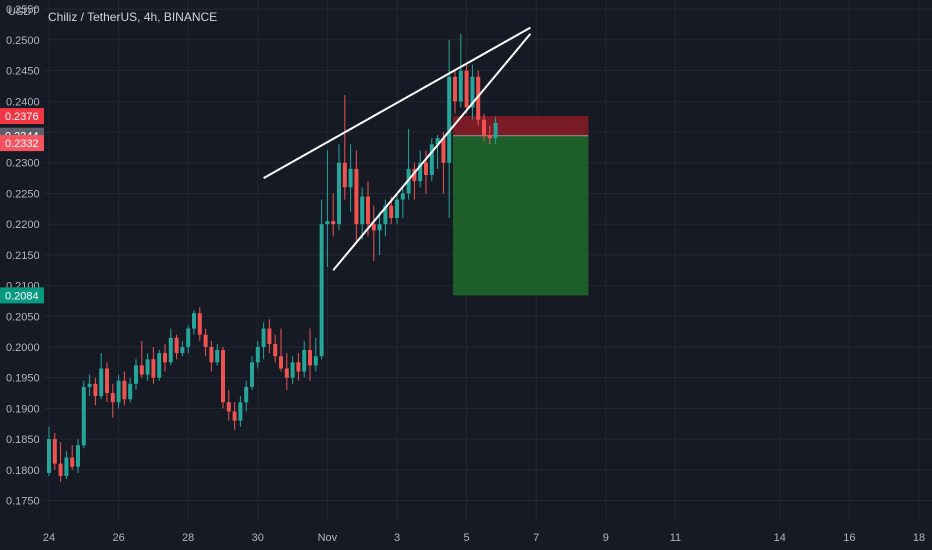 The image size is (932, 550). I want to click on upper-trendline, so click(397, 102).